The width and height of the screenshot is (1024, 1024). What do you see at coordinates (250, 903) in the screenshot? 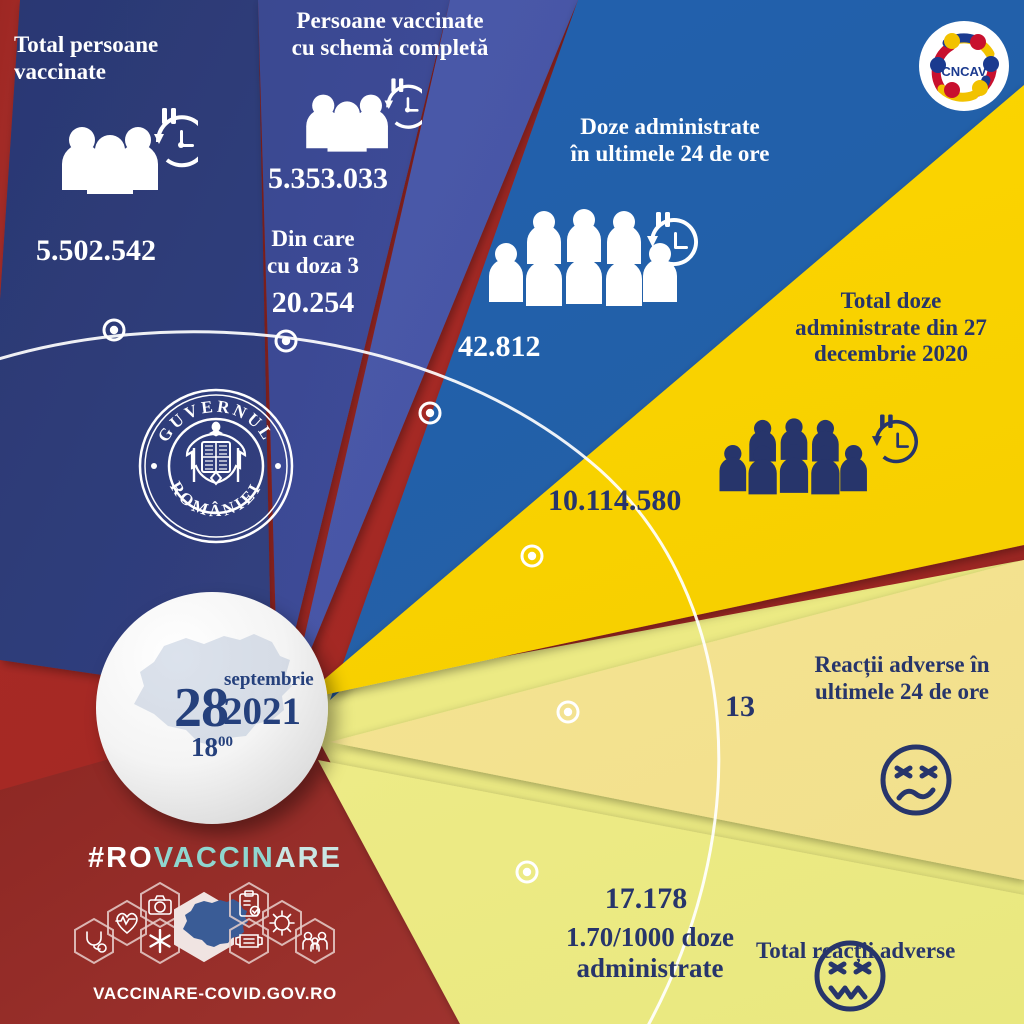
I see `clipboard-check-icon` at bounding box center [250, 903].